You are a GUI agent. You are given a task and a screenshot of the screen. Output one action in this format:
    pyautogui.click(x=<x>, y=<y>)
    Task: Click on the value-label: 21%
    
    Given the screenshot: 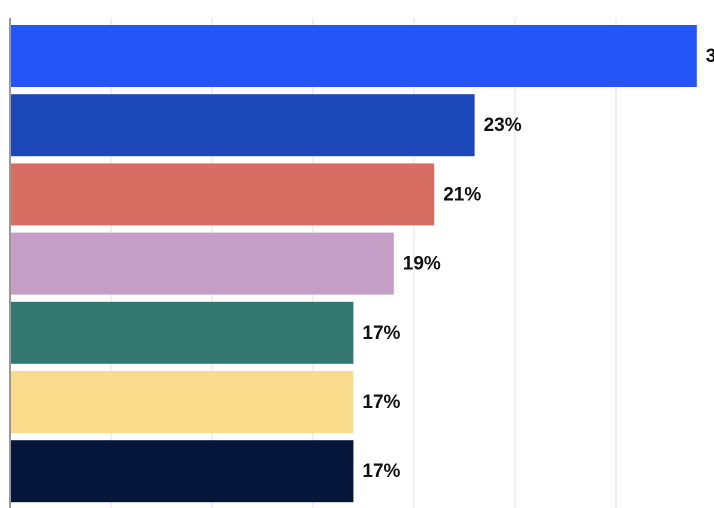 What is the action you would take?
    pyautogui.click(x=462, y=194)
    